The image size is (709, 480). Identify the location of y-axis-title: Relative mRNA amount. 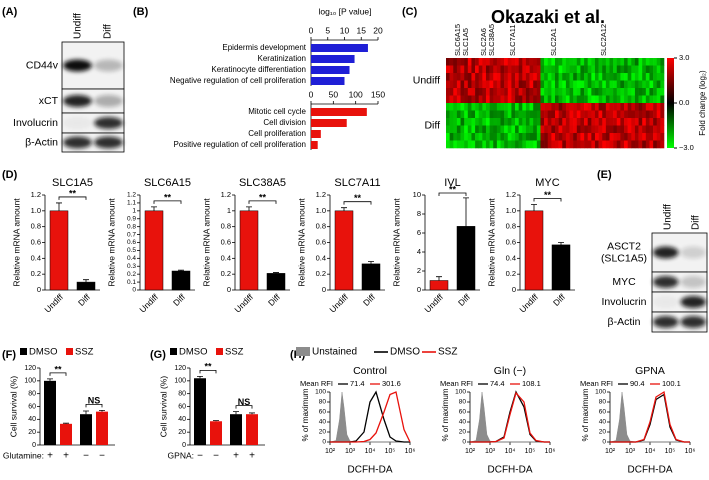
(396, 242).